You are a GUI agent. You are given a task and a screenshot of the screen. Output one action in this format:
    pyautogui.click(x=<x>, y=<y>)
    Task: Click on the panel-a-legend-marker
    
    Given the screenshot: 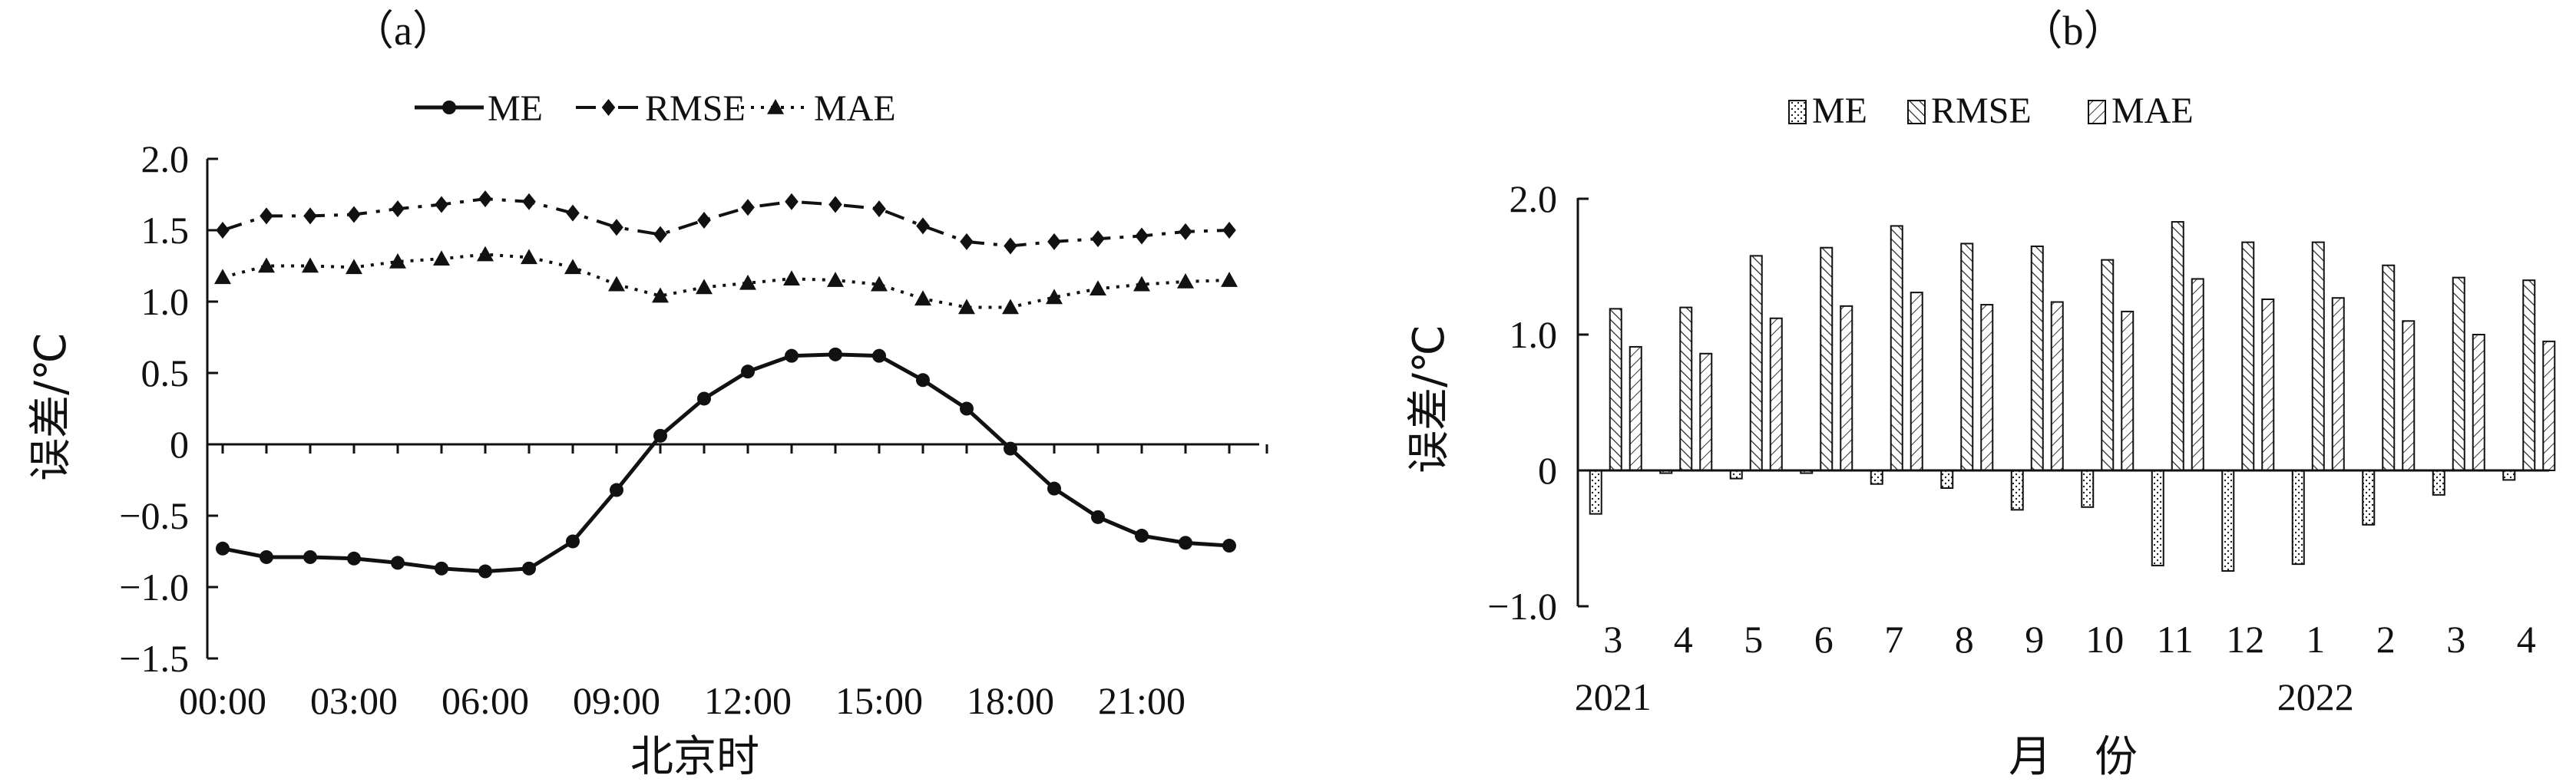 What is the action you would take?
    pyautogui.click(x=775, y=106)
    